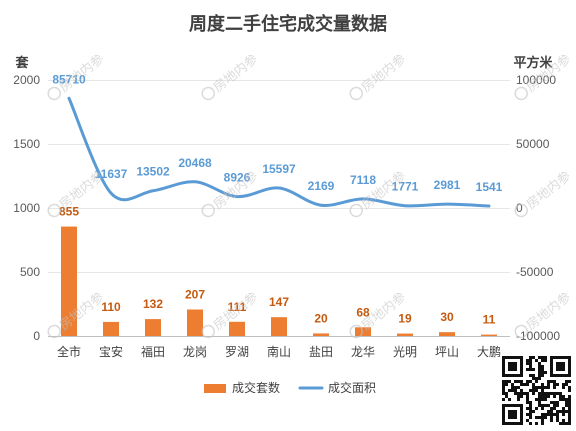 The height and width of the screenshot is (431, 576). I want to click on category-label: 盐田, so click(321, 352).